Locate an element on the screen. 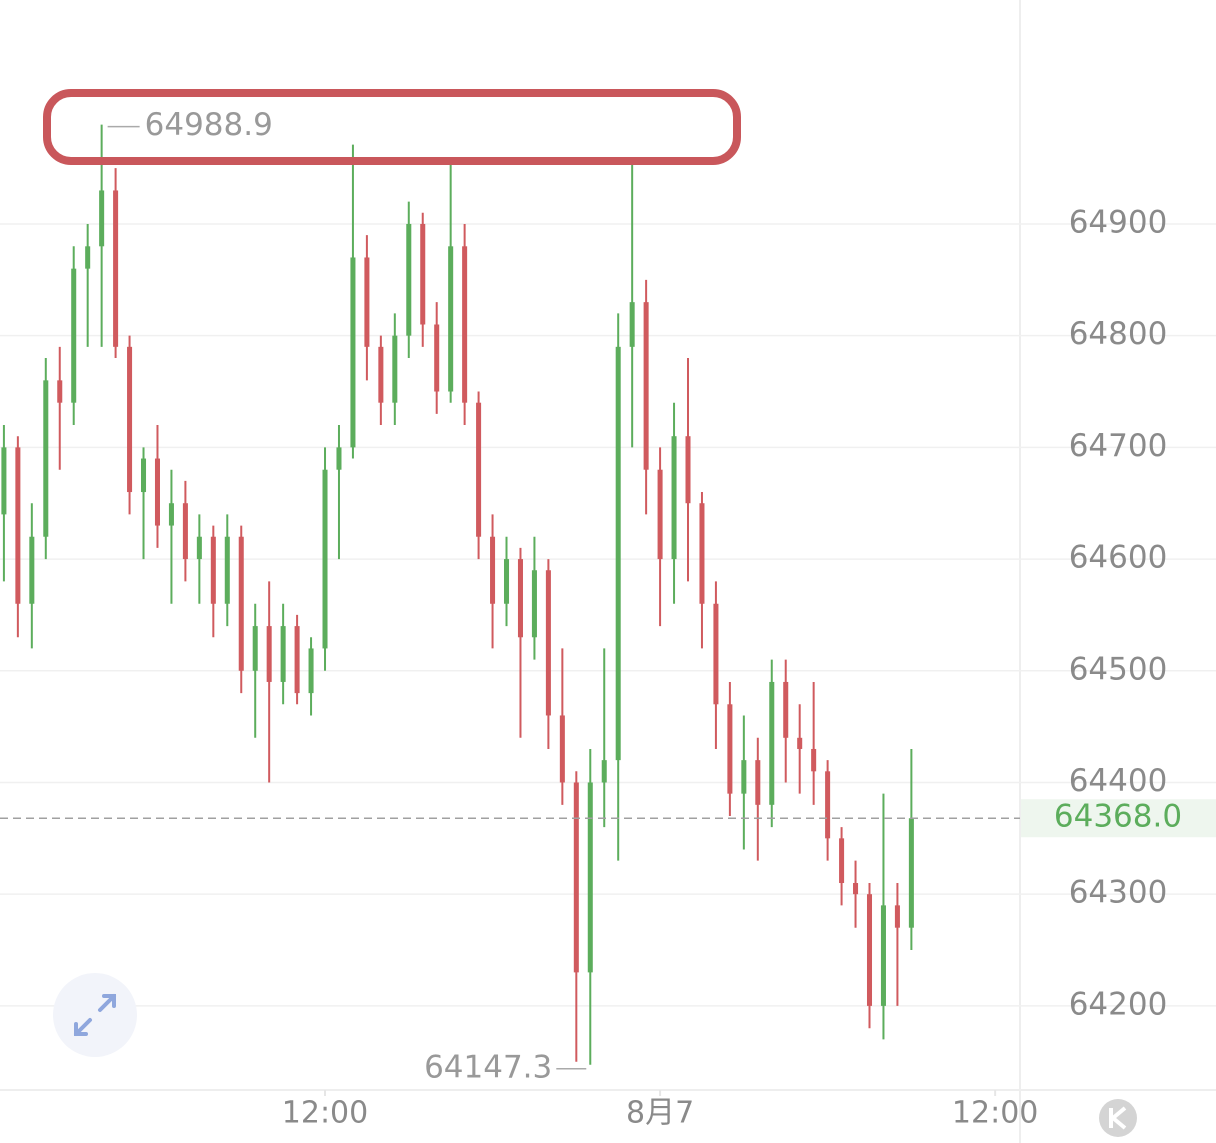 This screenshot has width=1216, height=1143. kline-button is located at coordinates (1118, 1118).